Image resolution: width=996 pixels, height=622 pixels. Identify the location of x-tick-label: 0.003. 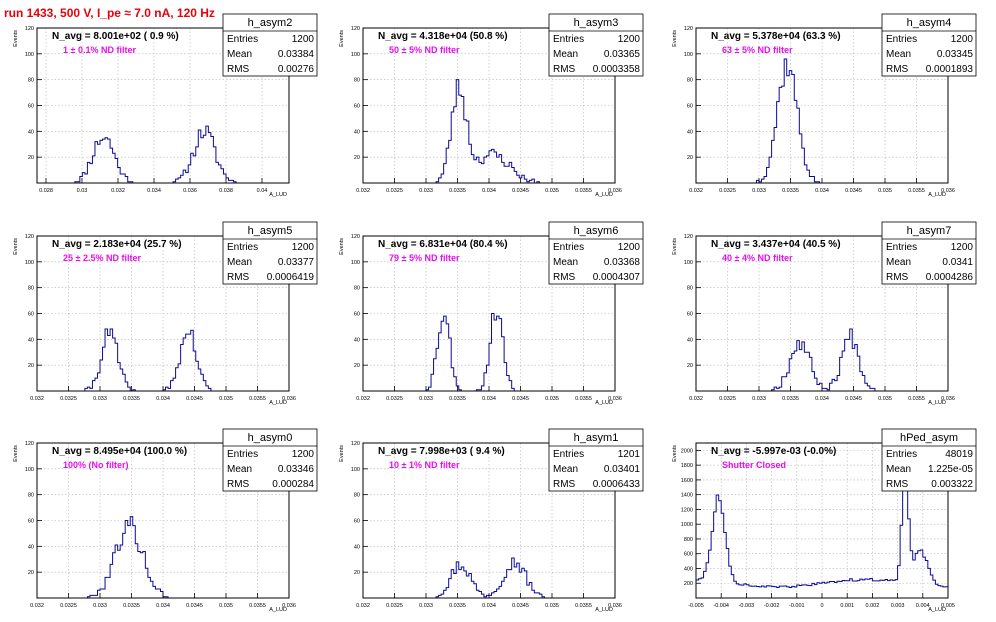
(898, 606).